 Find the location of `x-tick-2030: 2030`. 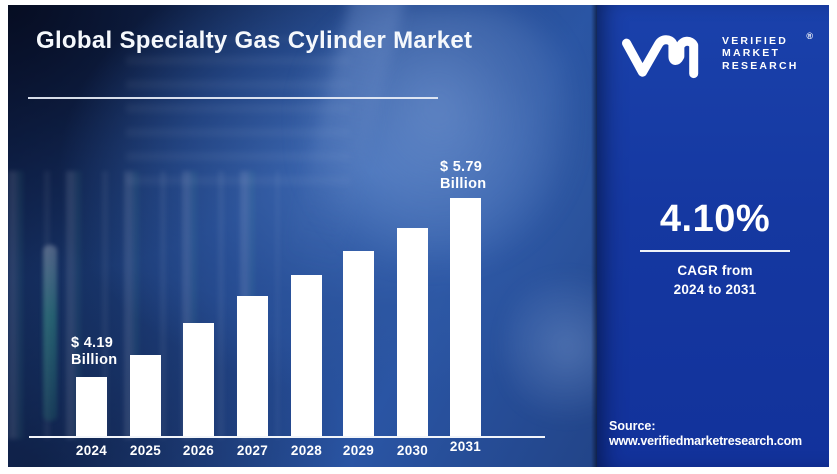

x-tick-2030: 2030 is located at coordinates (412, 450).